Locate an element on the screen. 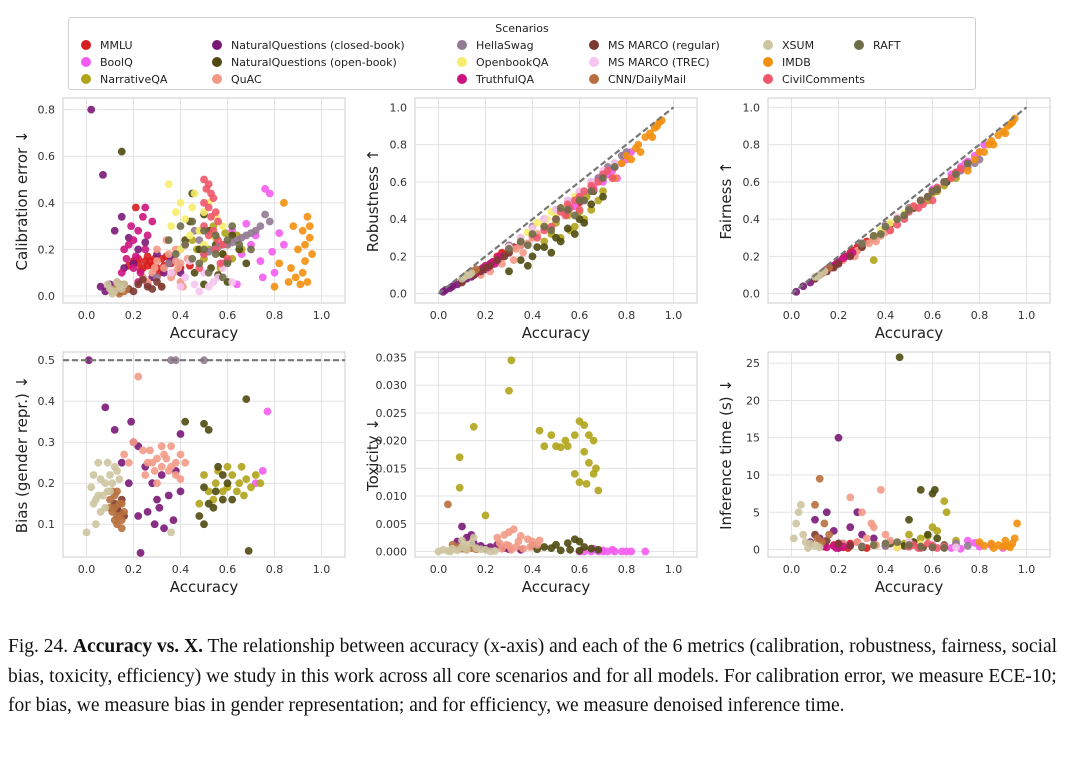 The width and height of the screenshot is (1065, 760). legend-item: NarrativeQA is located at coordinates (124, 80).